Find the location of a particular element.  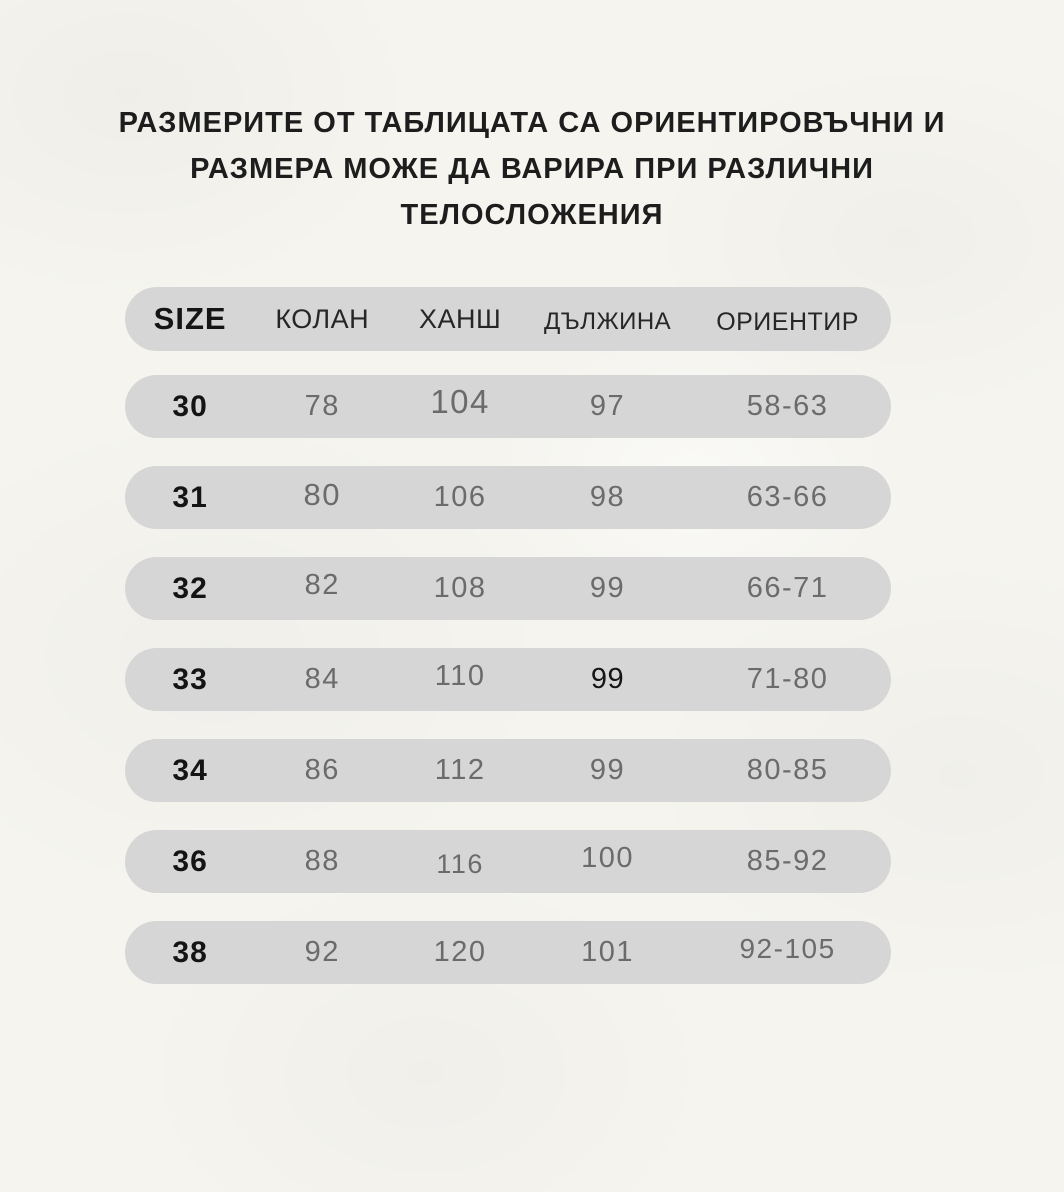

header-dalzhina: ДЪЛЖИНА is located at coordinates (607, 321).